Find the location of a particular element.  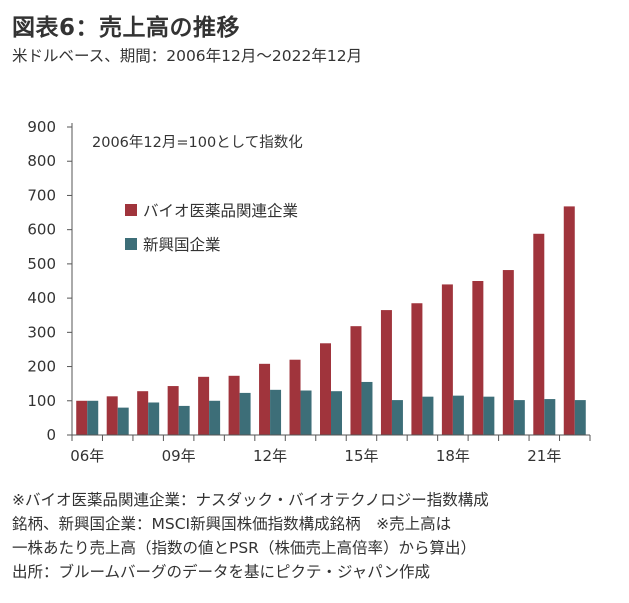

index-annotation: 2006年12月=100として指数化 is located at coordinates (197, 142).